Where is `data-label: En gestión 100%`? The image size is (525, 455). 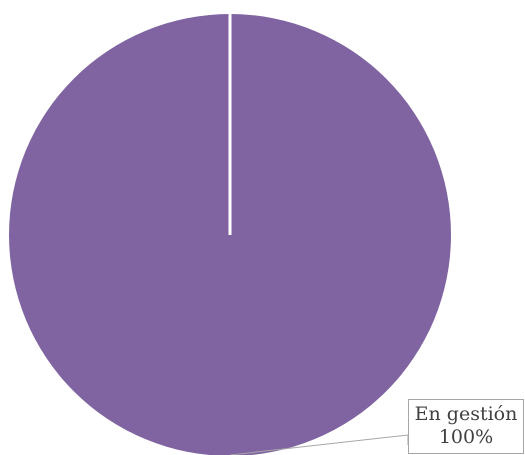 data-label: En gestión 100% is located at coordinates (466, 426).